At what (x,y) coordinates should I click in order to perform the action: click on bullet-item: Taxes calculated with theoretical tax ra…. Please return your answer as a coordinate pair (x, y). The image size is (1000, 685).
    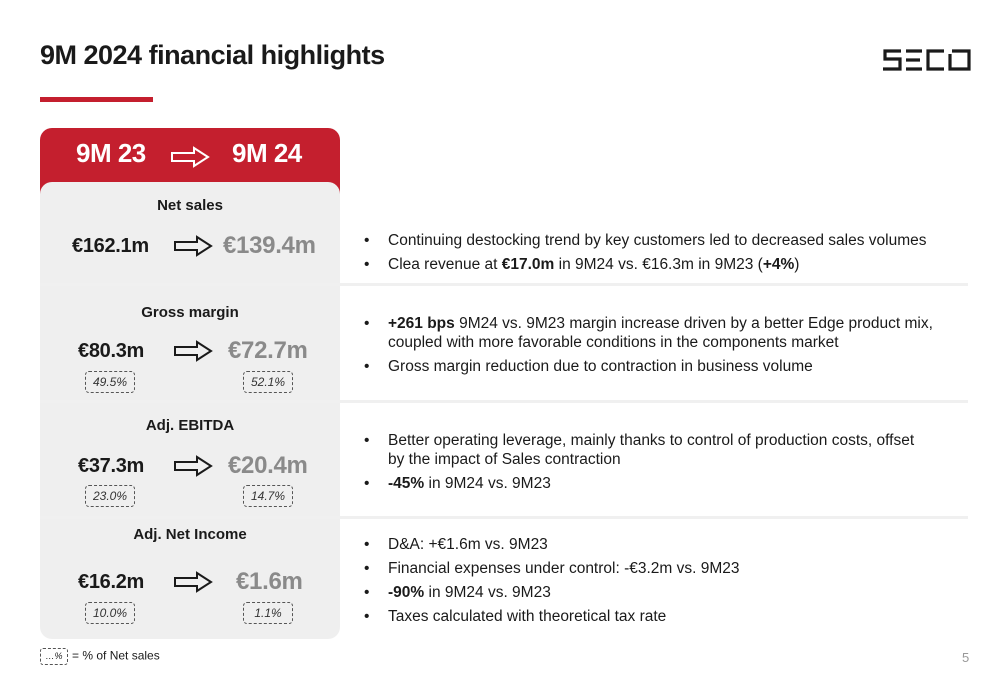
    Looking at the image, I should click on (551, 616).